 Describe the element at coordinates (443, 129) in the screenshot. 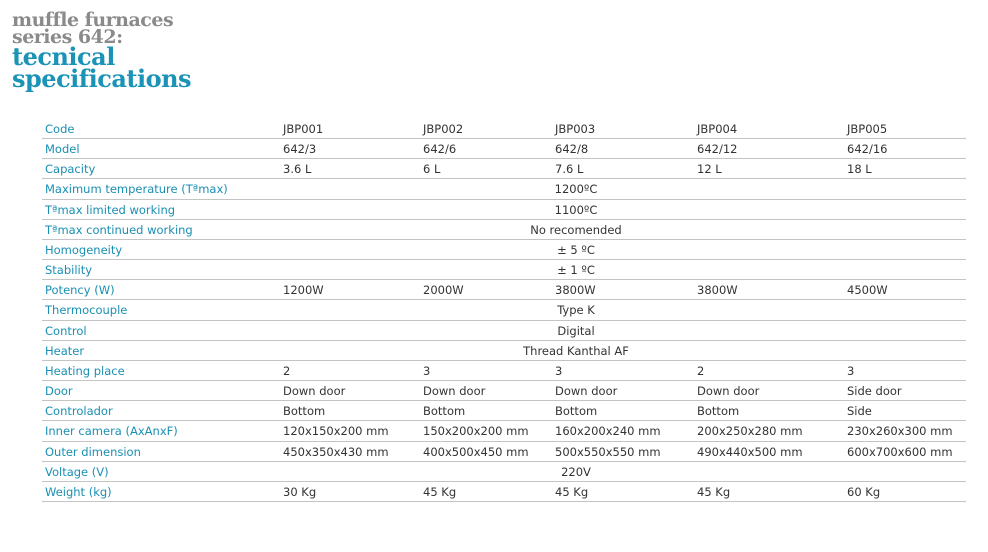

I see `table-cell: JBP002` at that location.